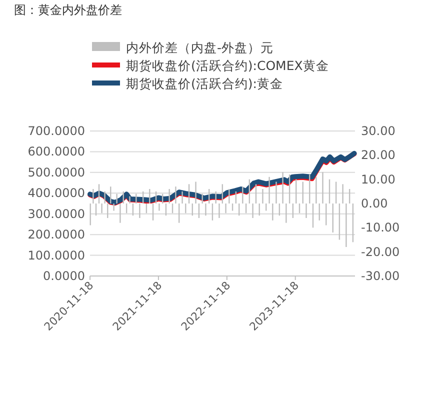  Describe the element at coordinates (56, 193) in the screenshot. I see `y-tick-label: 400.0000` at that location.